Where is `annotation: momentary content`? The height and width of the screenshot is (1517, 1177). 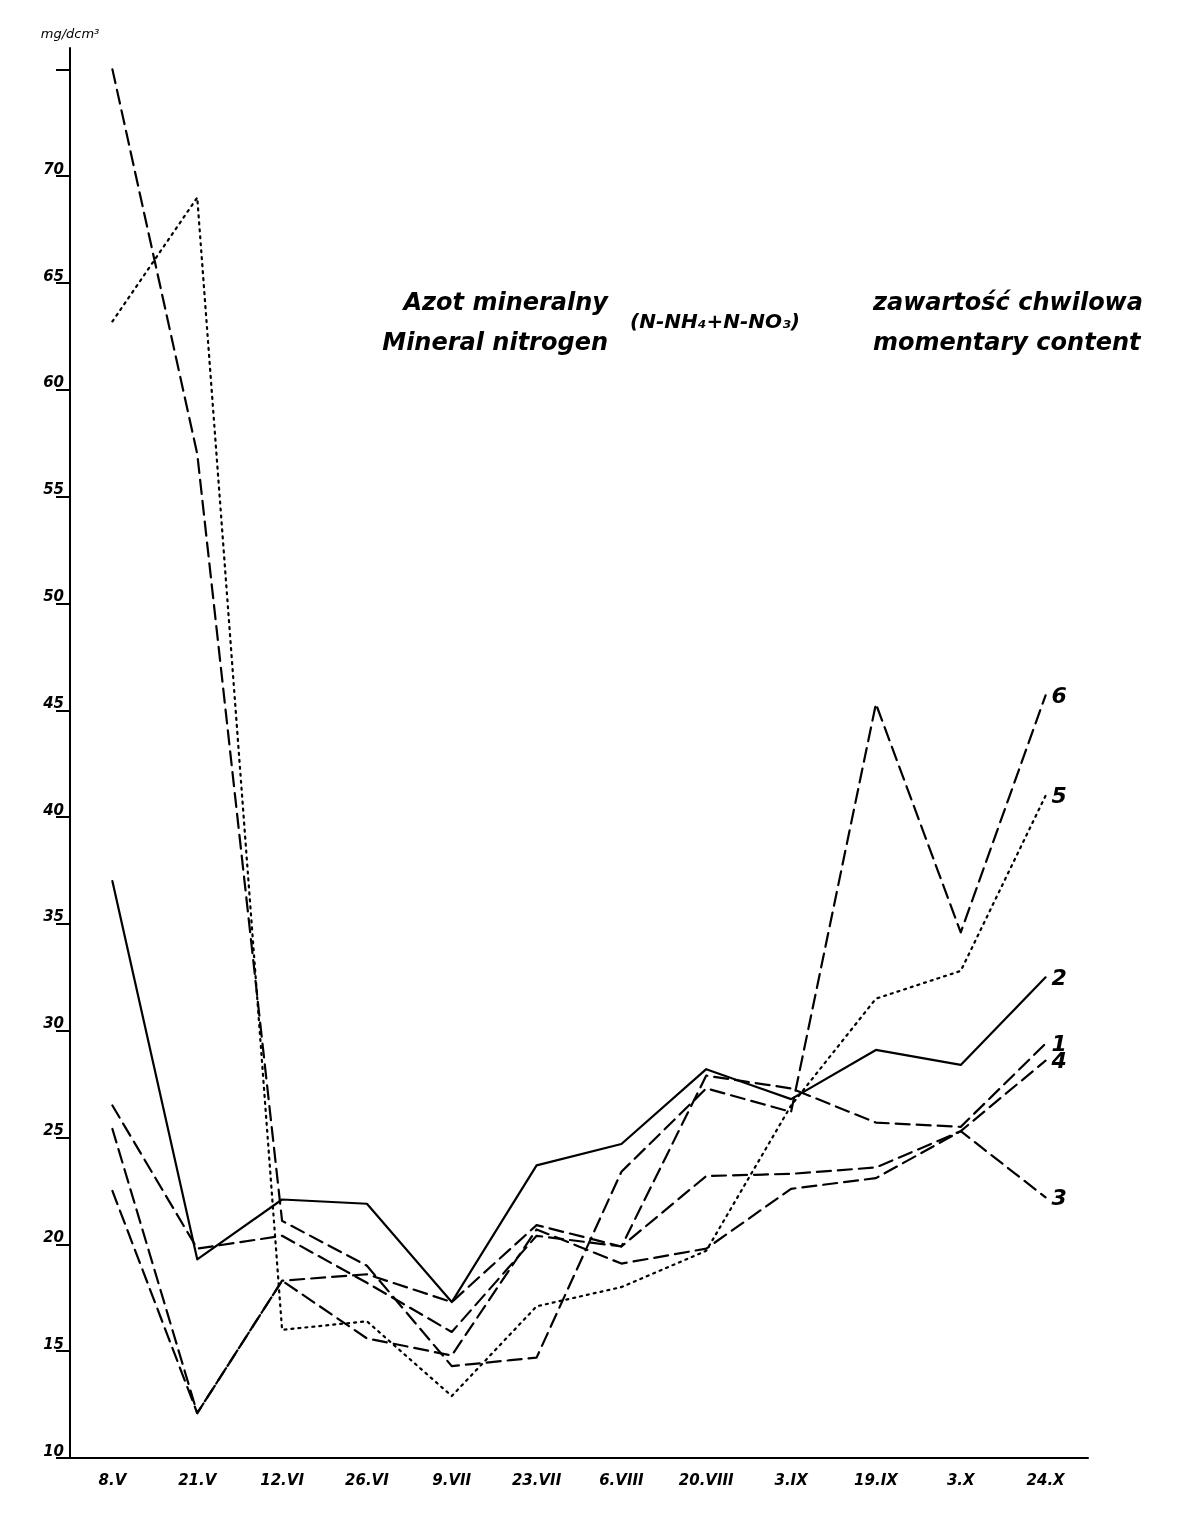
annotation: momentary content is located at coordinates (1008, 342).